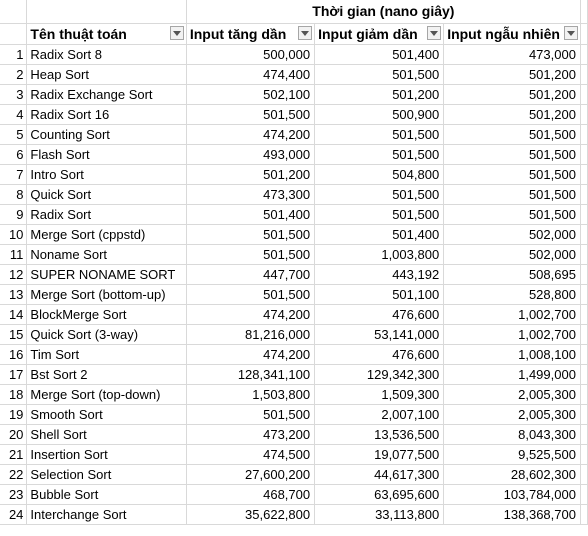  What do you see at coordinates (379, 454) in the screenshot?
I see `descending-time-cell: 19,077,500` at bounding box center [379, 454].